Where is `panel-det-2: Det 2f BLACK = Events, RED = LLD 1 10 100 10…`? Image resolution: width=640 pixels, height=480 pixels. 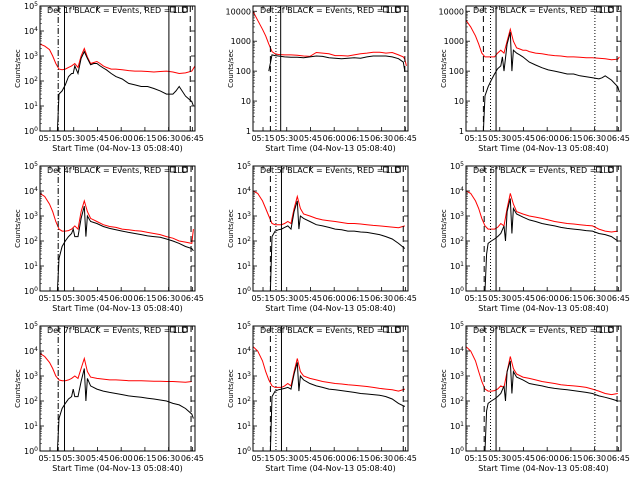 panel-det-2: Det 2f BLACK = Events, RED = LLD 1 10 100 10… is located at coordinates (321, 79).